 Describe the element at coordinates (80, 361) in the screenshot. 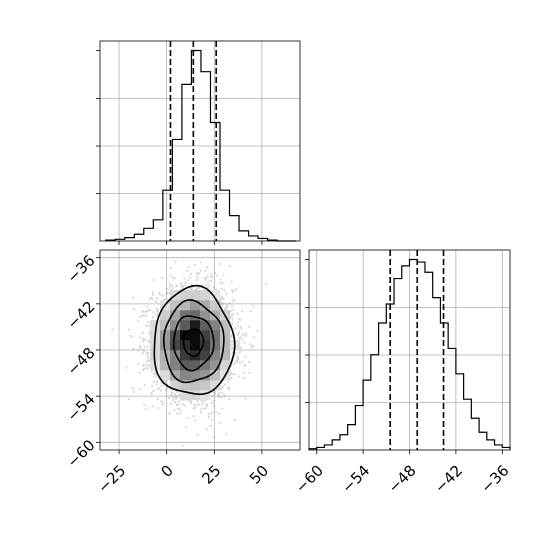

I see `y-tick-label: −48` at that location.